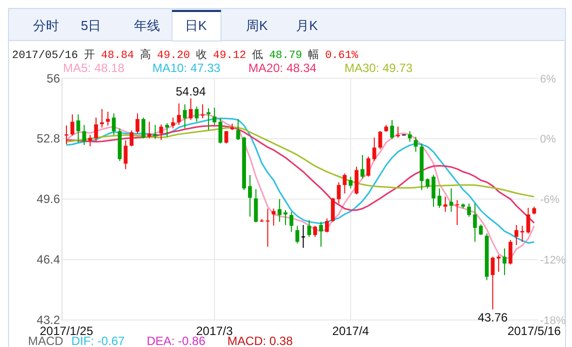 This screenshot has height=347, width=572. I want to click on y2-tick-label: 0%, so click(548, 140).